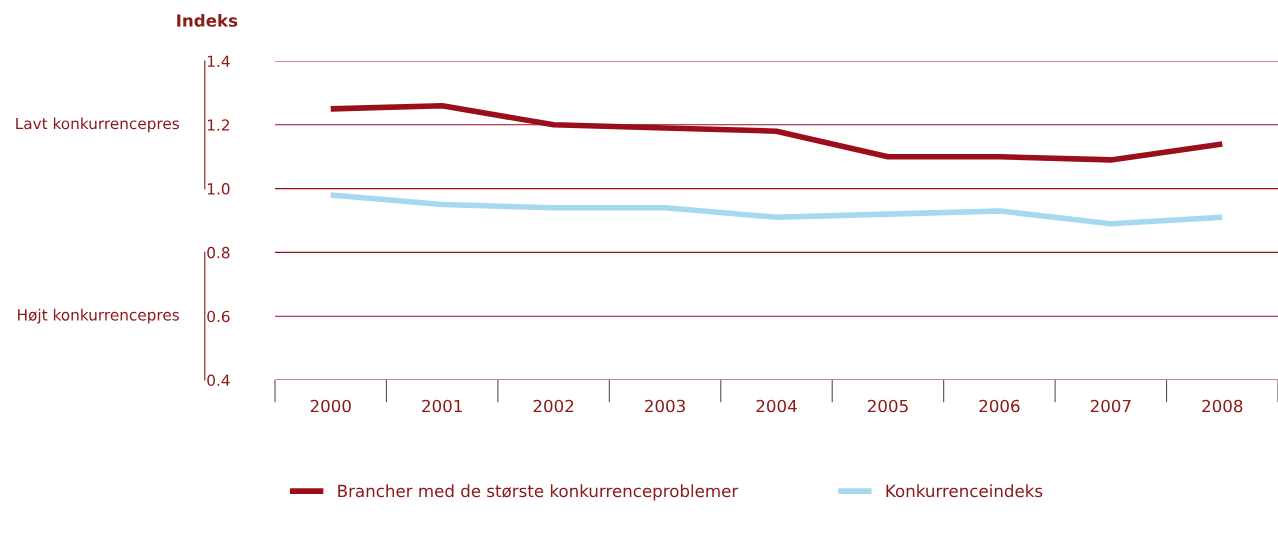 The image size is (1278, 534). Describe the element at coordinates (330, 406) in the screenshot. I see `x-tick-label: 2000` at that location.